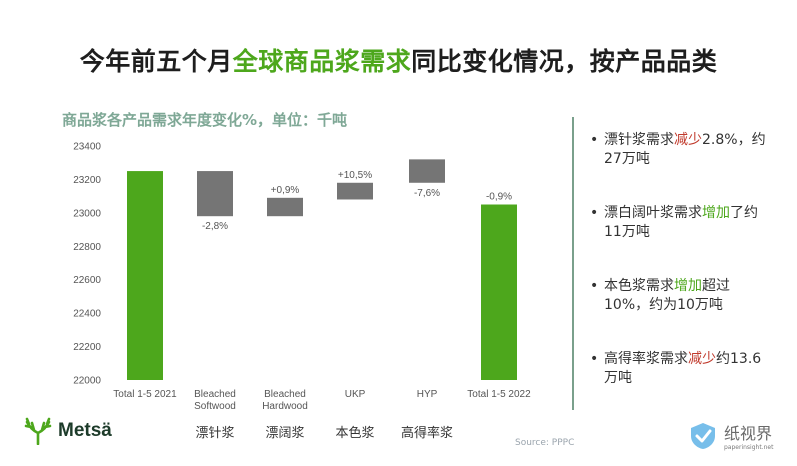 This screenshot has width=797, height=466. I want to click on data-label: -2,8%, so click(215, 226).